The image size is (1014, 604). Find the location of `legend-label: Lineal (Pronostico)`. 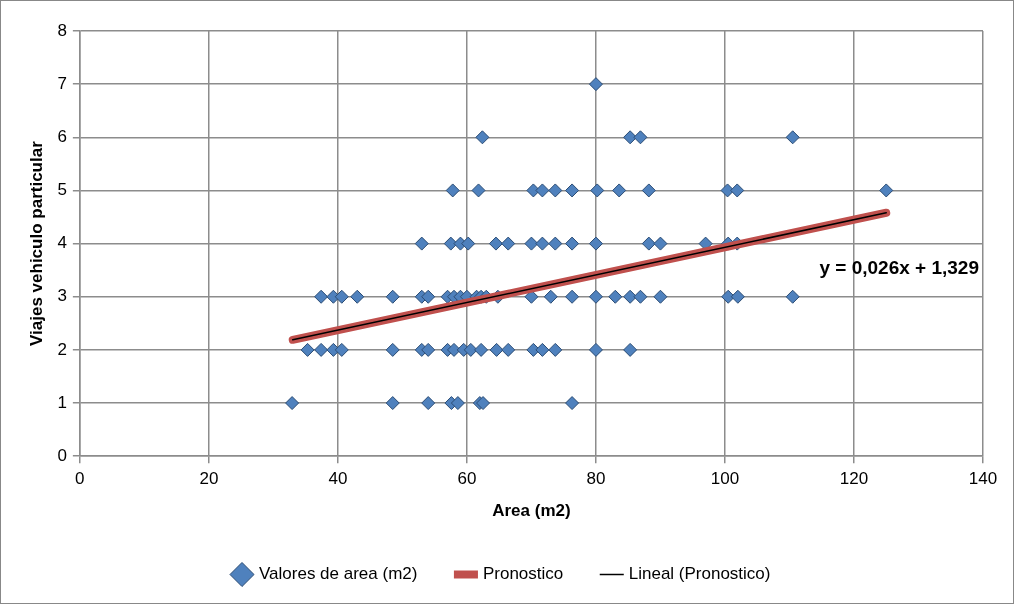

legend-label: Lineal (Pronostico) is located at coordinates (699, 574).